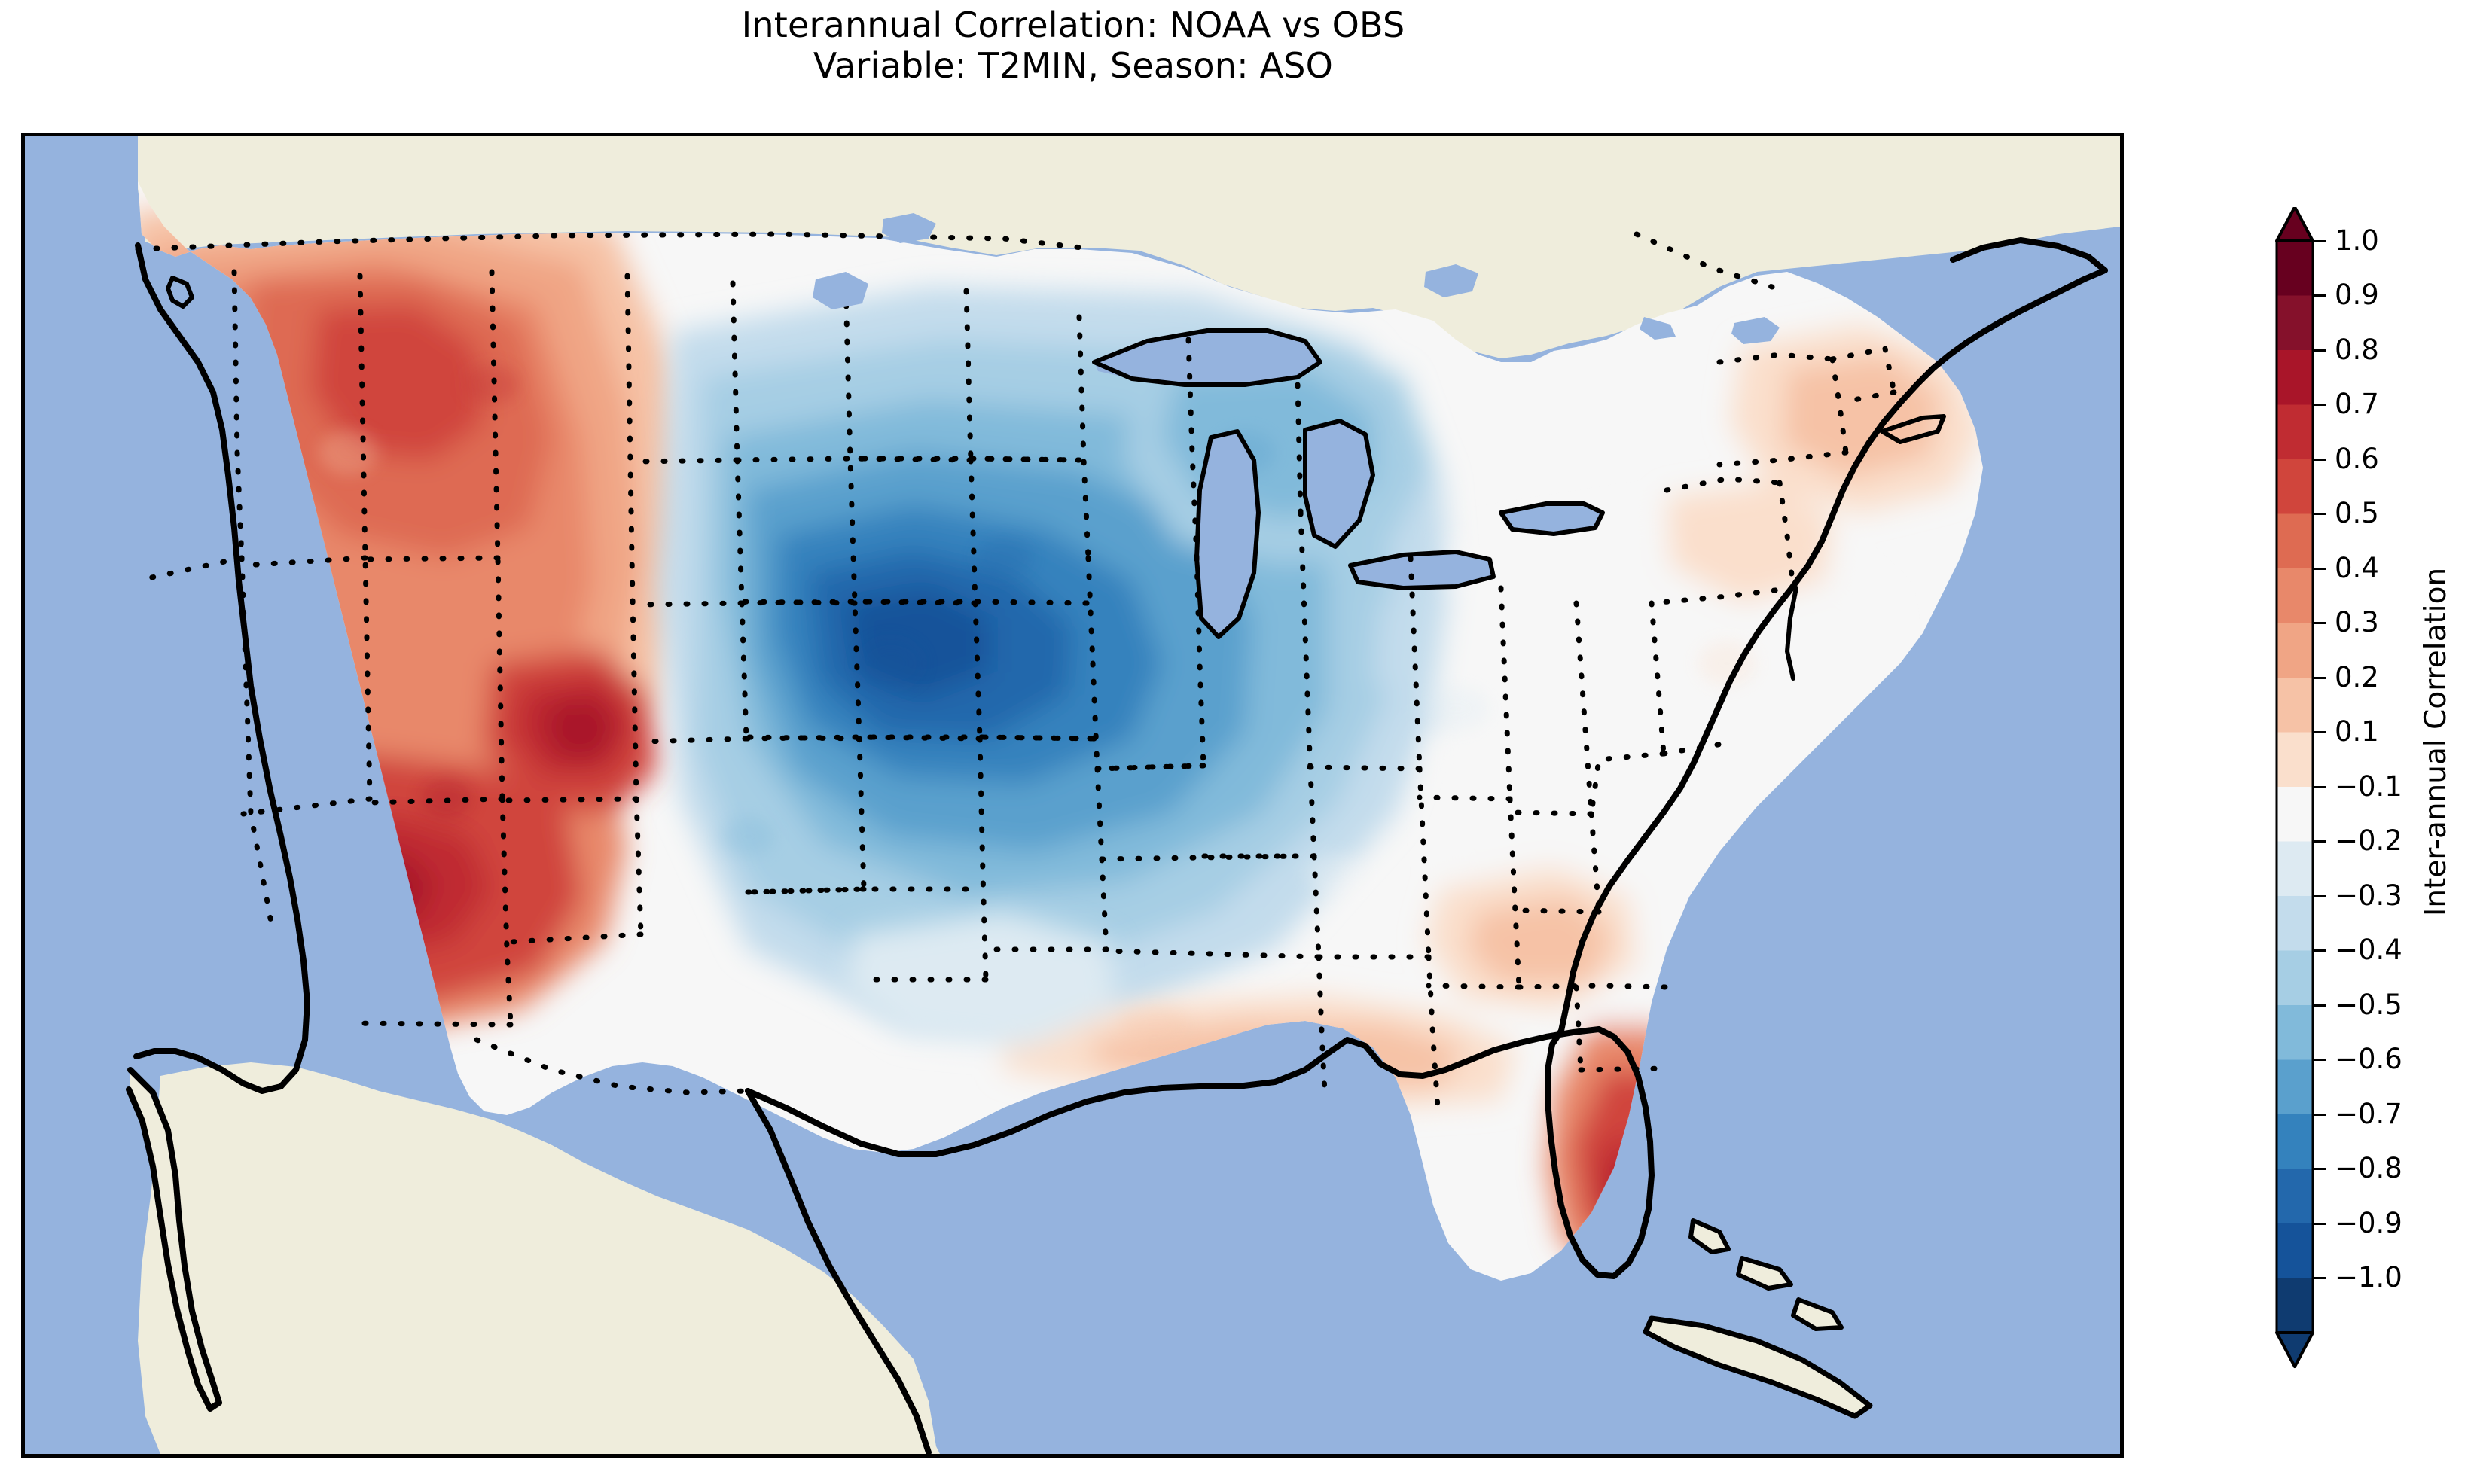 This screenshot has height=1484, width=2474. I want to click on colorbar-tick-label: 0.9, so click(2357, 295).